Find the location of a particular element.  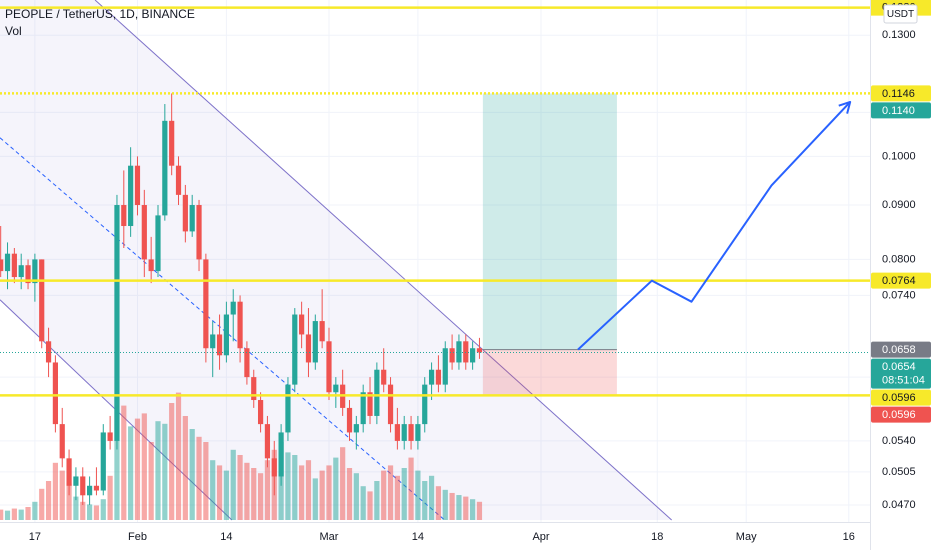

projection-path is located at coordinates (714, 226).